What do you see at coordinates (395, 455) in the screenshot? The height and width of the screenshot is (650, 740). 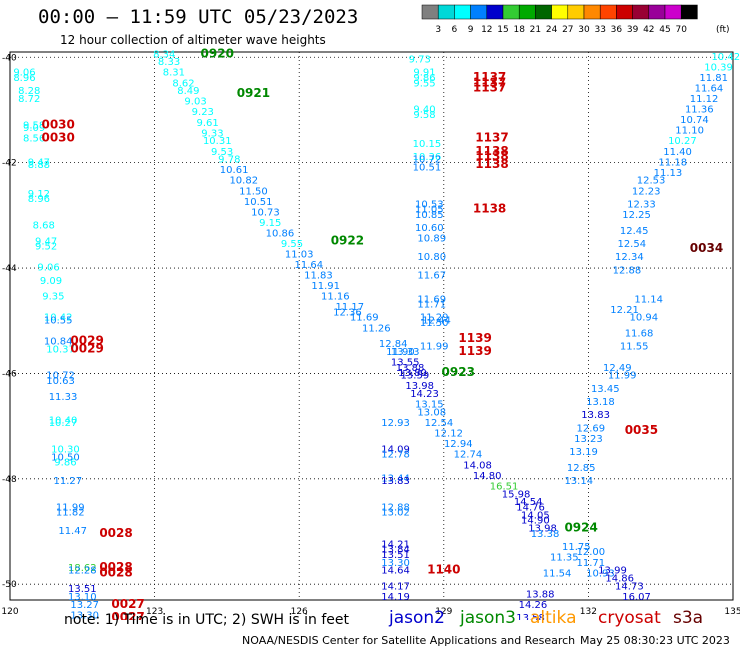 I see `swh-point-label: 12.78` at bounding box center [395, 455].